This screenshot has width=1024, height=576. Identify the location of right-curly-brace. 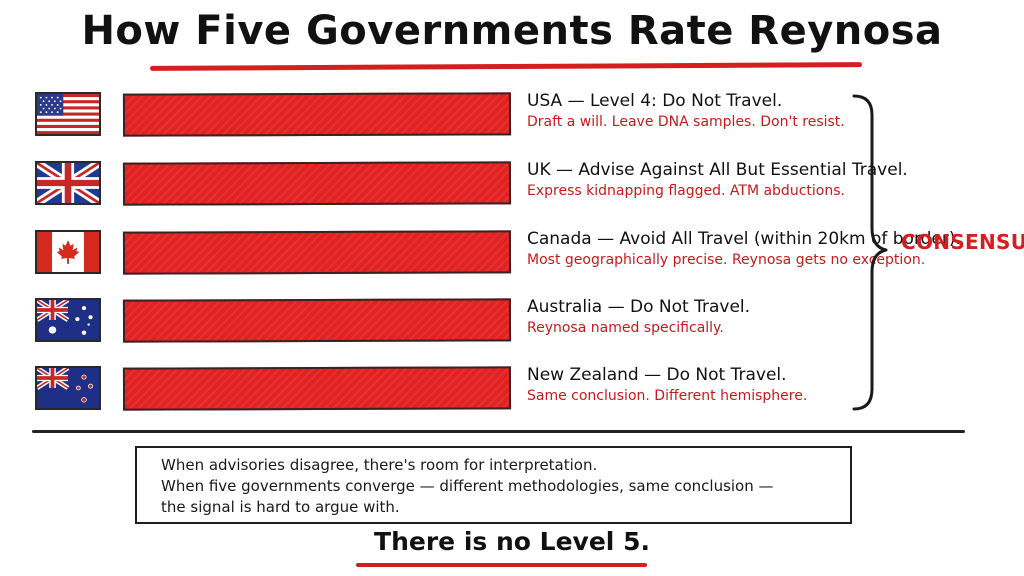
(870, 252).